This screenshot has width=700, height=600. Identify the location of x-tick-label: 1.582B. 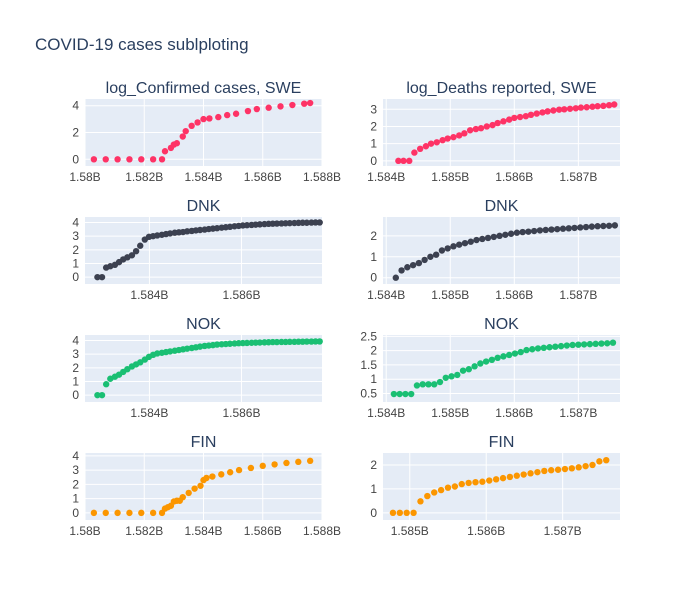
(144, 177).